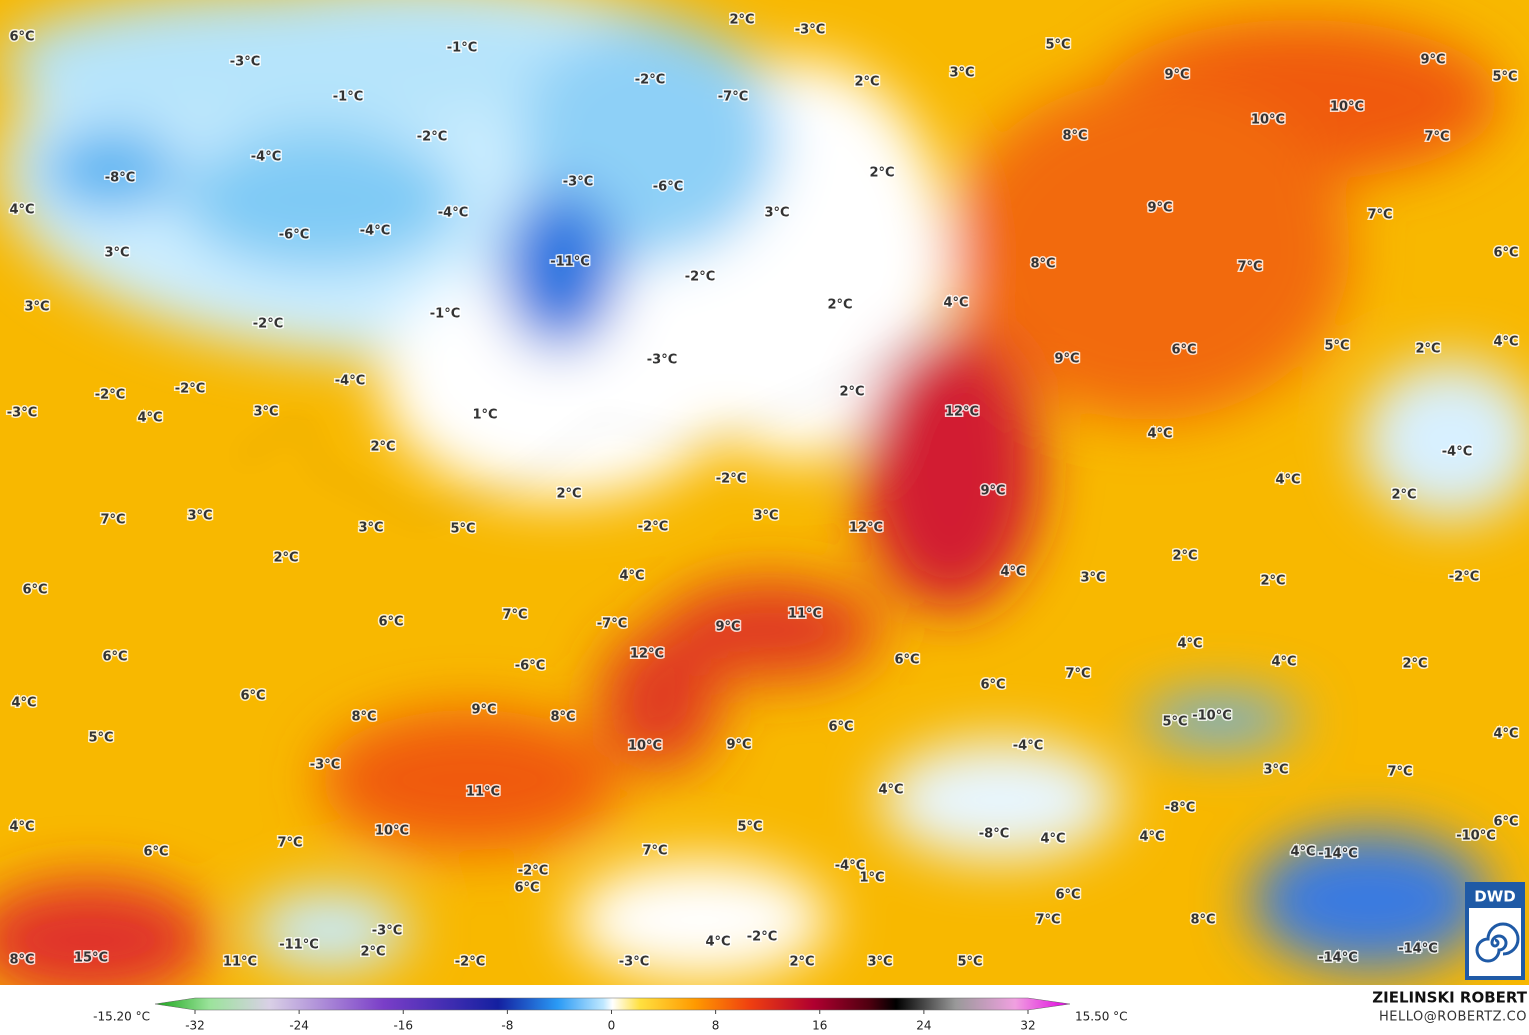 The image size is (1529, 1035). I want to click on temperature-label: -10°C, so click(1476, 836).